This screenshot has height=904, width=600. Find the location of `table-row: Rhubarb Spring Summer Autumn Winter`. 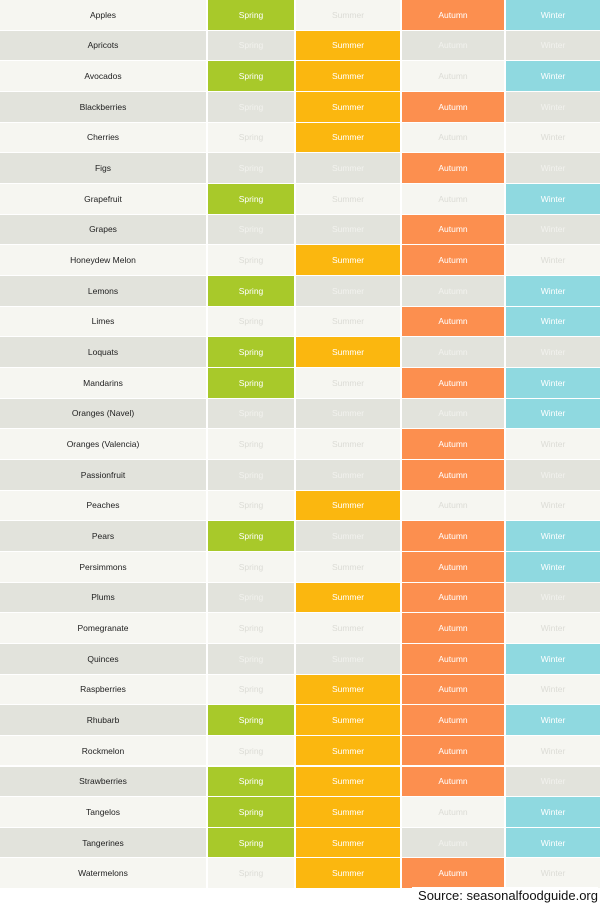

table-row: Rhubarb Spring Summer Autumn Winter is located at coordinates (300, 720).